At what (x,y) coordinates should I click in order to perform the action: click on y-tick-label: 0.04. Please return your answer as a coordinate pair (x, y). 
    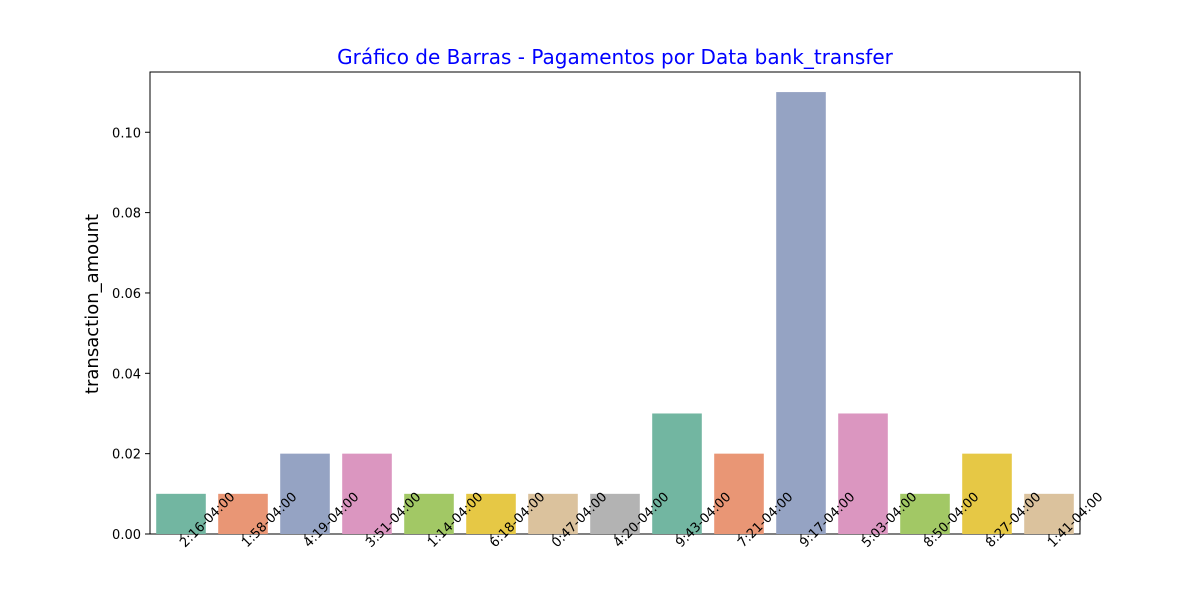
    Looking at the image, I should click on (126, 374).